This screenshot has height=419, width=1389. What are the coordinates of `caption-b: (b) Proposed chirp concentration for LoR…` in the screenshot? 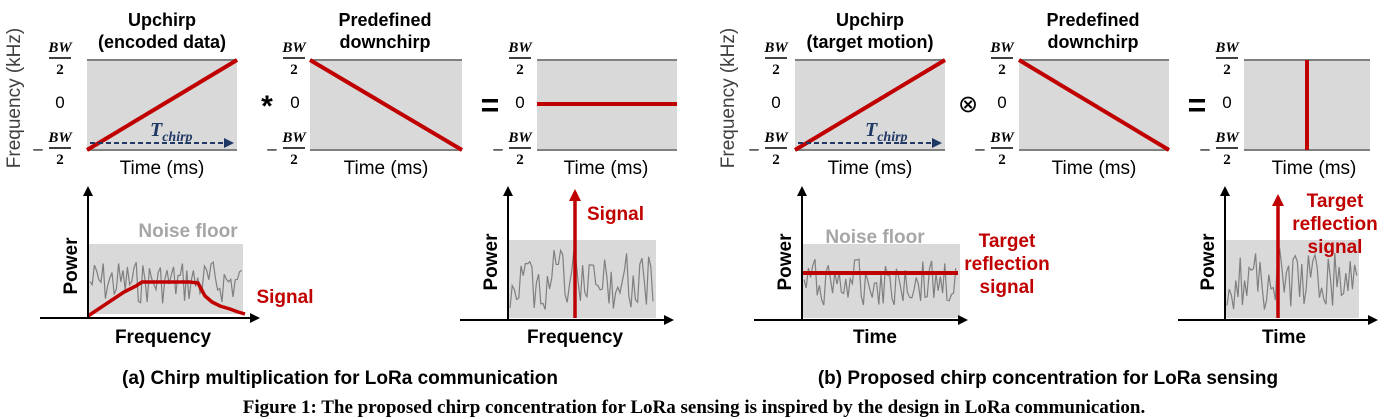 It's located at (1048, 378).